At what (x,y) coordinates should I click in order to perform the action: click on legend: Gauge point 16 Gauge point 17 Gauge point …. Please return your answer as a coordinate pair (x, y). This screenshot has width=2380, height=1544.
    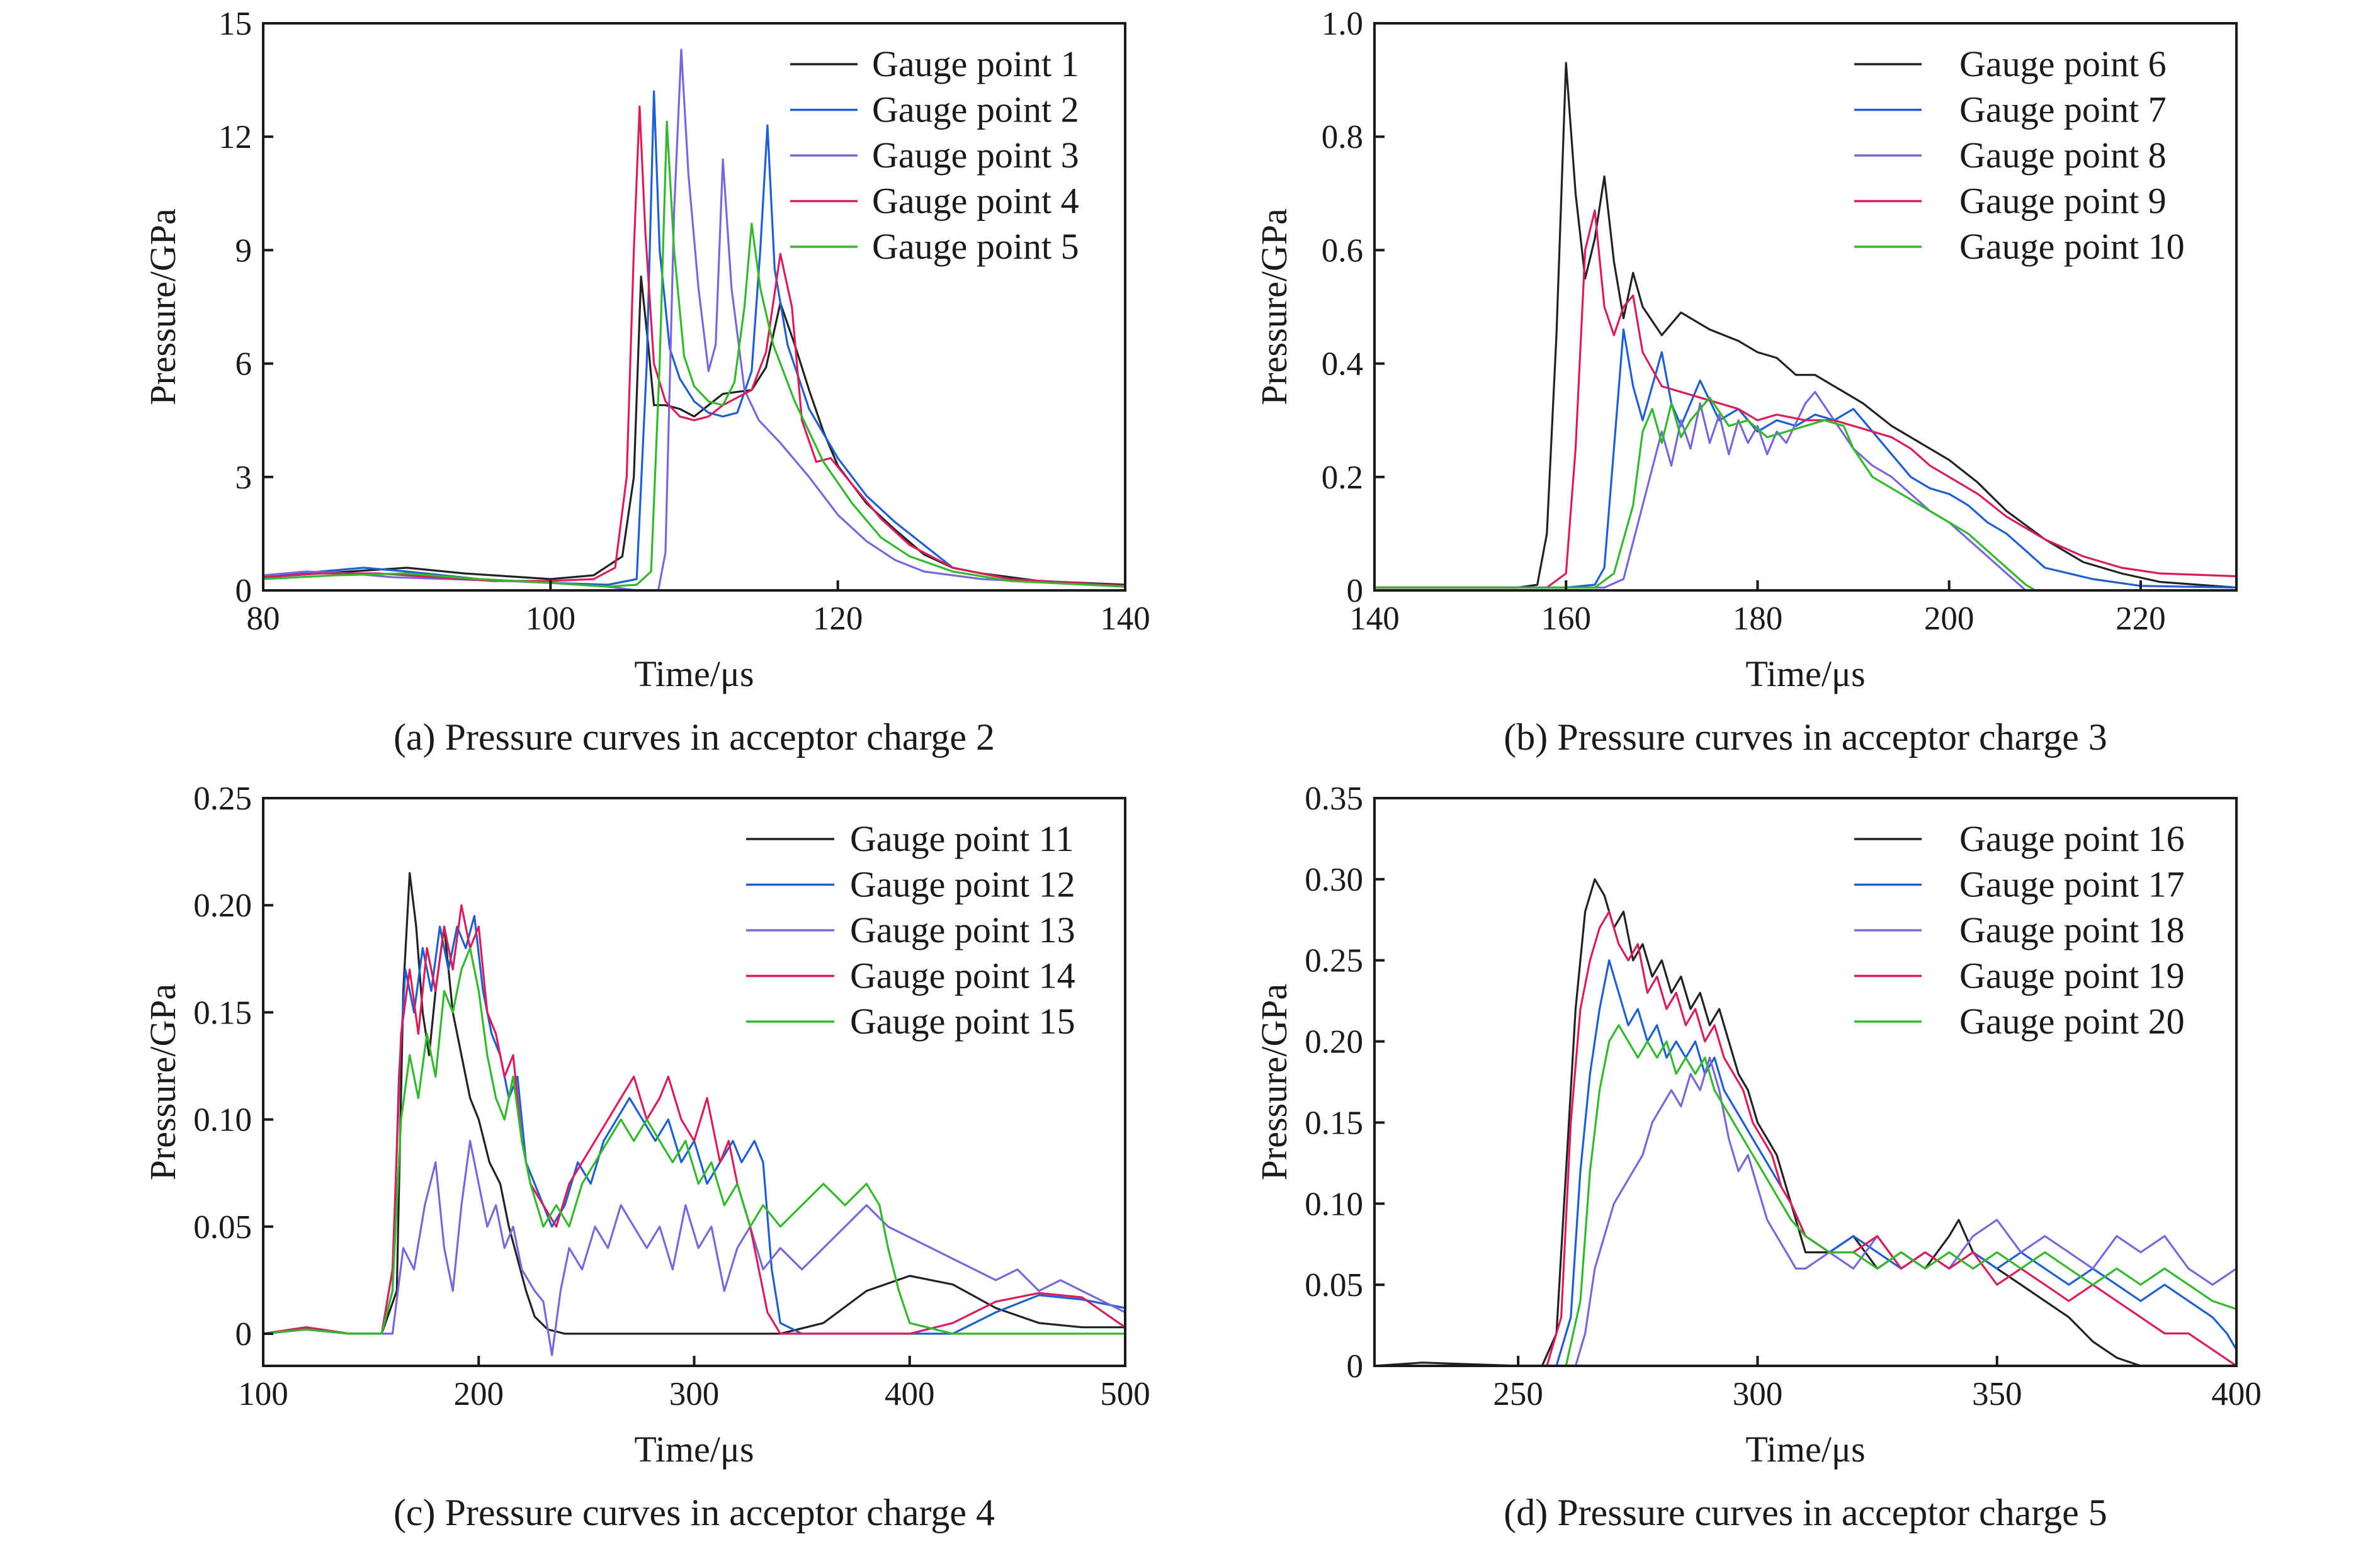
    Looking at the image, I should click on (2019, 930).